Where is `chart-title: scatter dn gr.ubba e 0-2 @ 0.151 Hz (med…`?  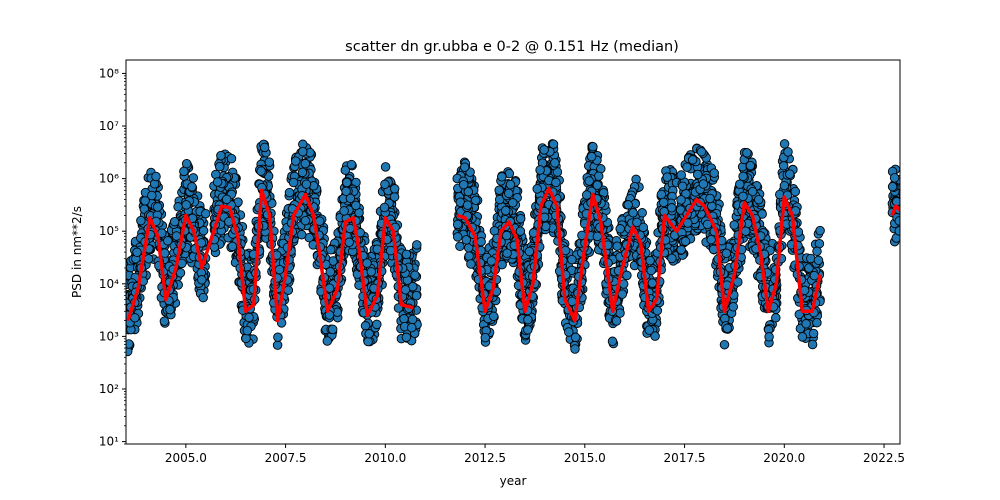
chart-title: scatter dn gr.ubba e 0-2 @ 0.151 Hz (med… is located at coordinates (512, 47).